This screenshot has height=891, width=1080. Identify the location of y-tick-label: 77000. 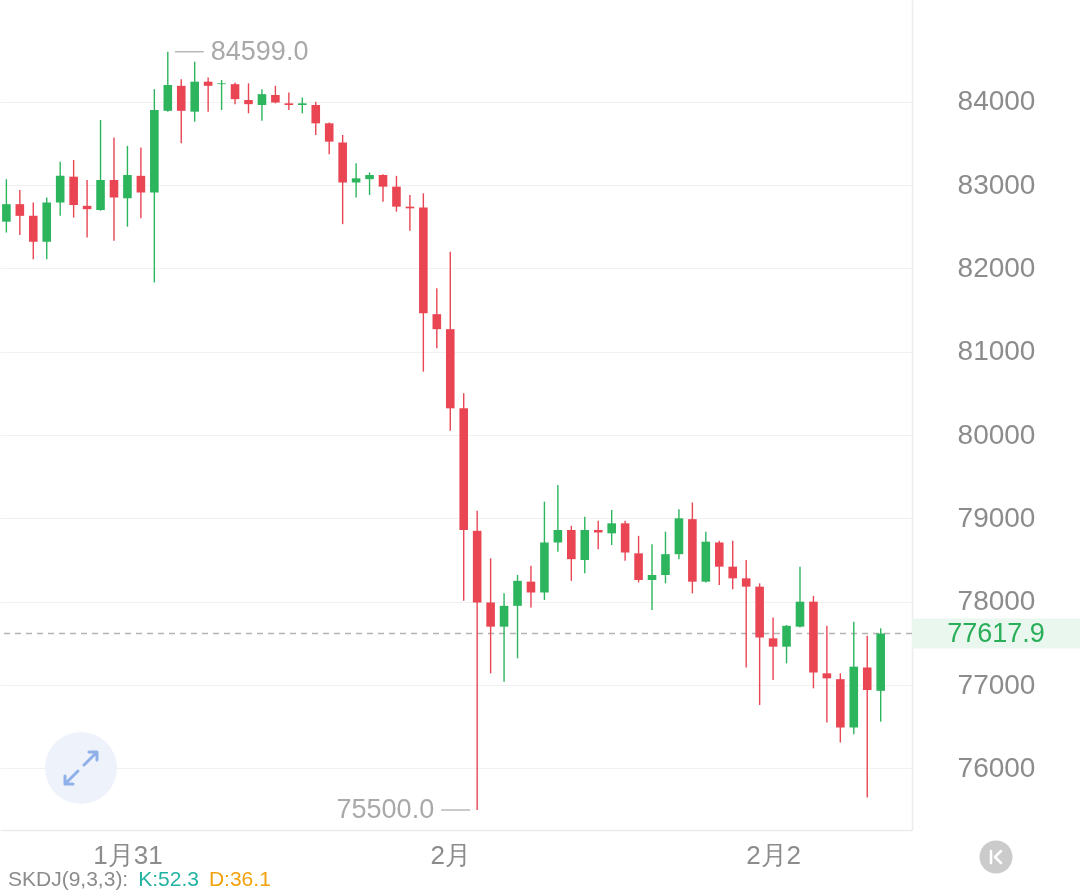
(996, 684).